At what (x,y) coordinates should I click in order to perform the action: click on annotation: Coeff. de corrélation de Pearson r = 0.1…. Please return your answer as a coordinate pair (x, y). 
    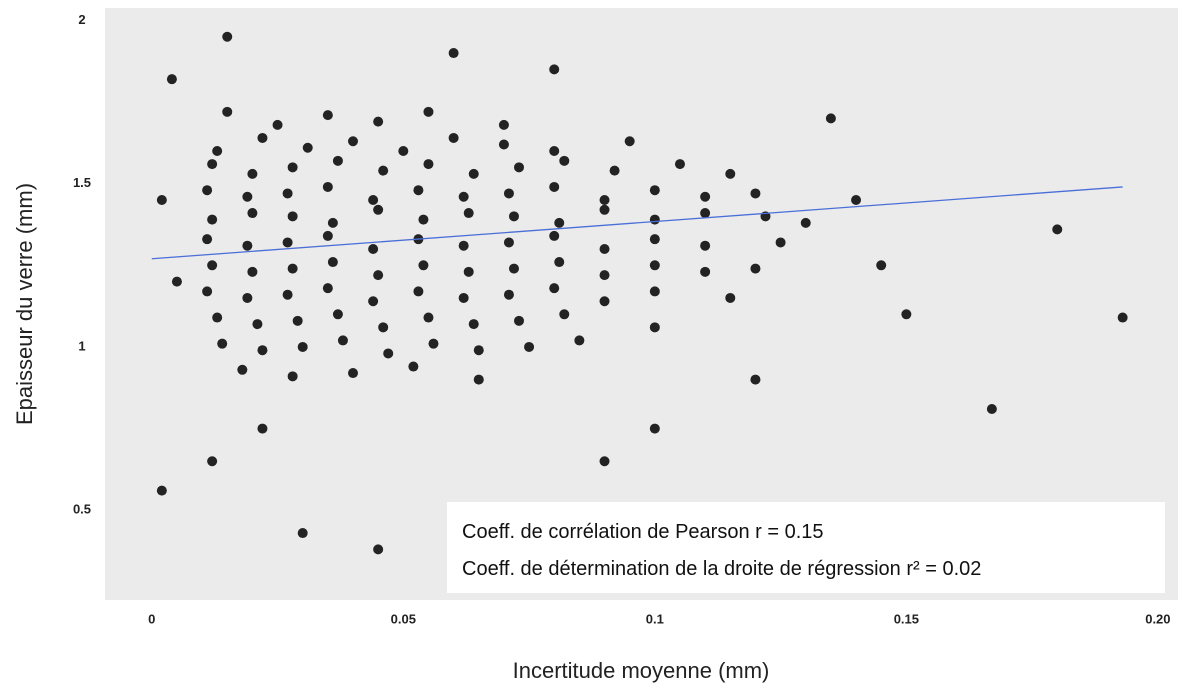
    Looking at the image, I should click on (643, 532).